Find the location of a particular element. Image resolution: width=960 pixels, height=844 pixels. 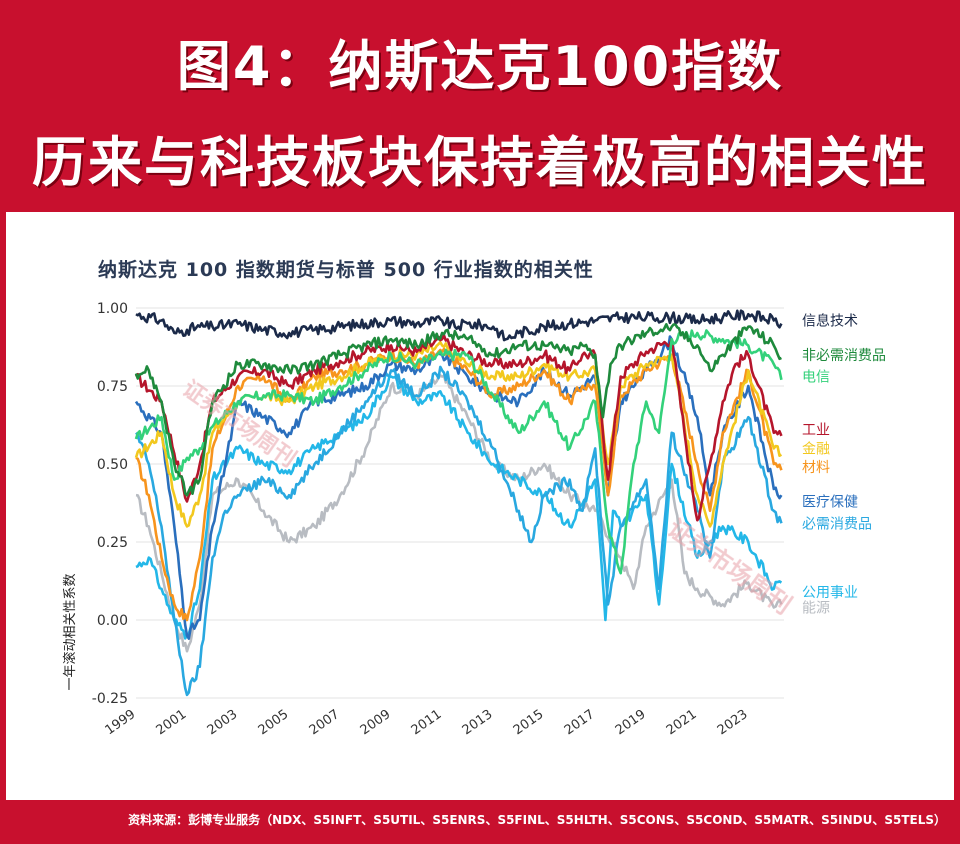

x-tick-label: 2023 is located at coordinates (733, 722).